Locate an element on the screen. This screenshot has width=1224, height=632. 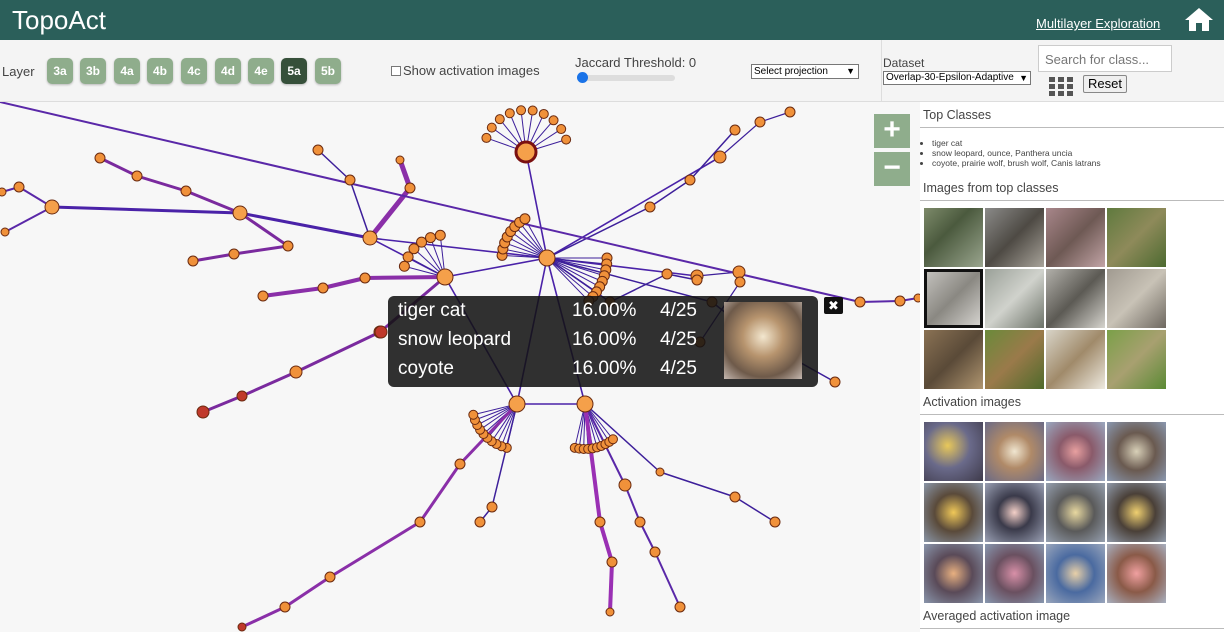
grid-icon is located at coordinates (1061, 87).